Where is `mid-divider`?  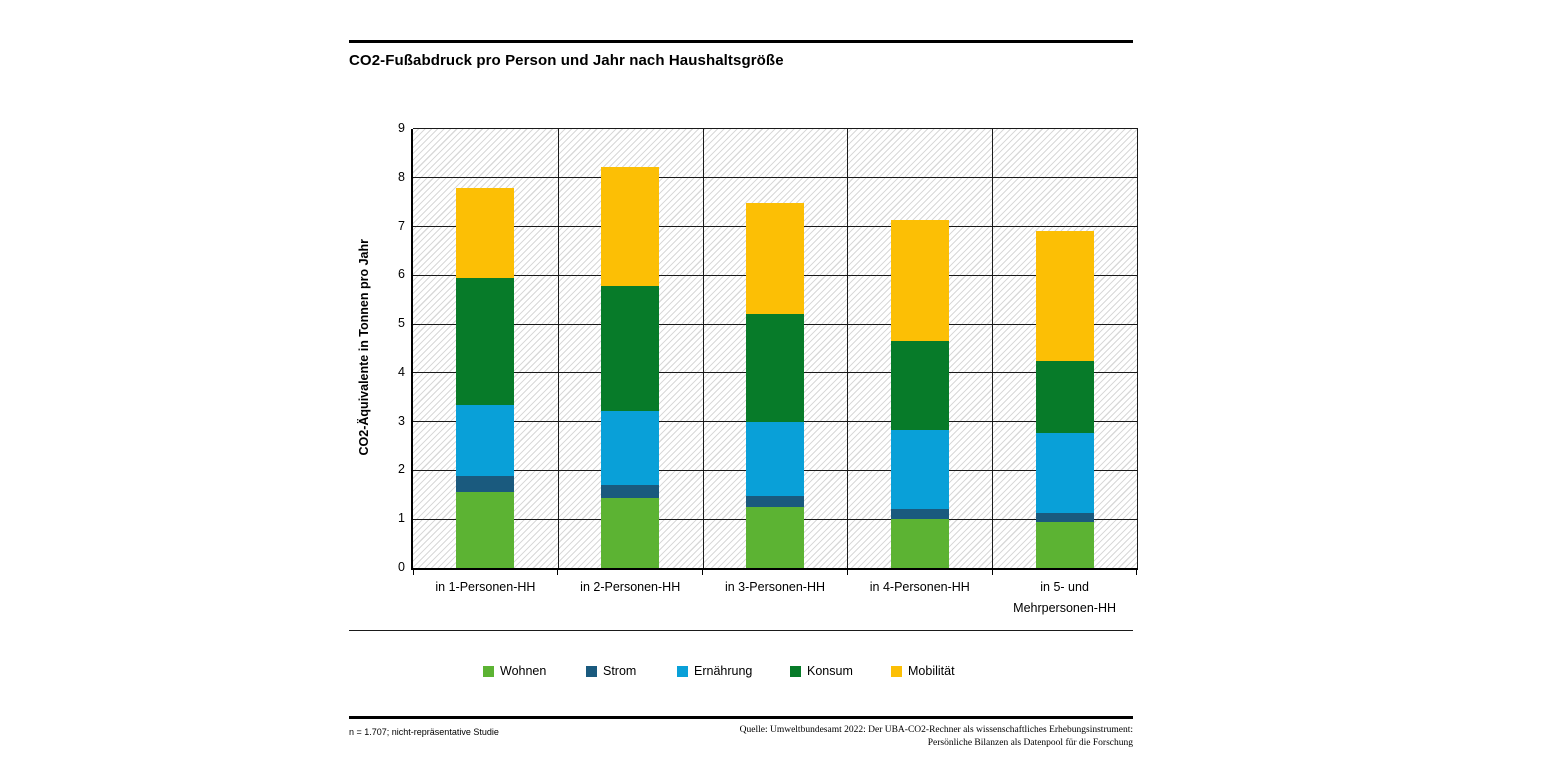 mid-divider is located at coordinates (741, 630).